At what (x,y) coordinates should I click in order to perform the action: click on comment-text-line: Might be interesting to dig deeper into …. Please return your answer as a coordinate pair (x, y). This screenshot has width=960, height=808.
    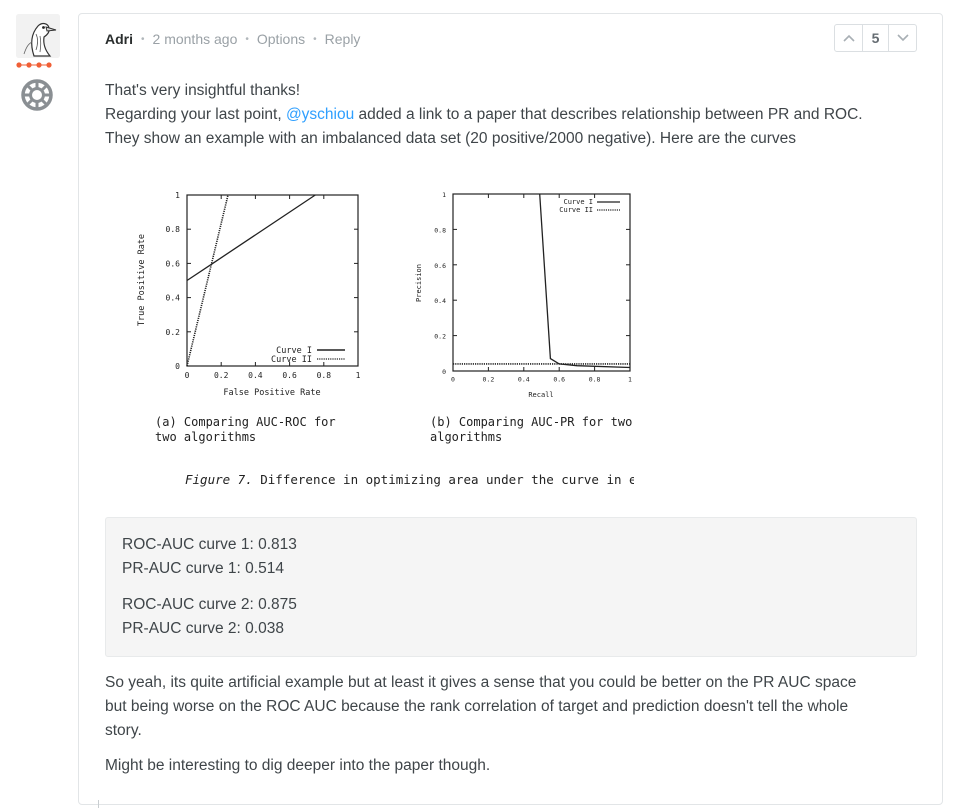
    Looking at the image, I should click on (298, 765).